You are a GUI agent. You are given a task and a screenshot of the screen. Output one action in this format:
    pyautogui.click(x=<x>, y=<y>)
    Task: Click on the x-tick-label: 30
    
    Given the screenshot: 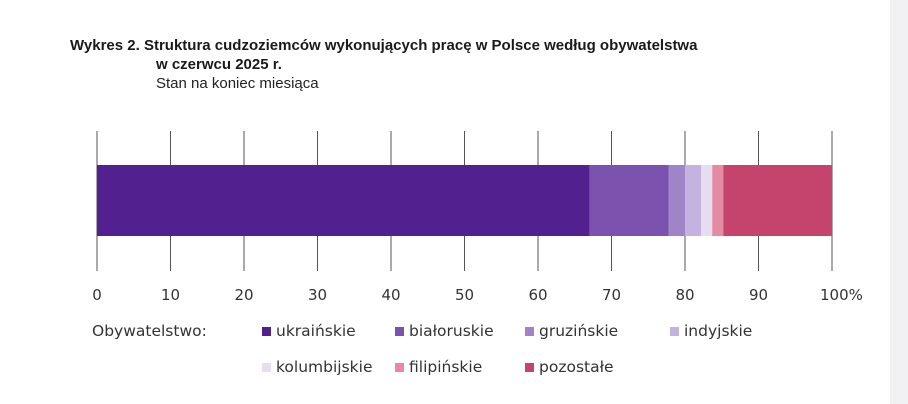 What is the action you would take?
    pyautogui.click(x=317, y=295)
    